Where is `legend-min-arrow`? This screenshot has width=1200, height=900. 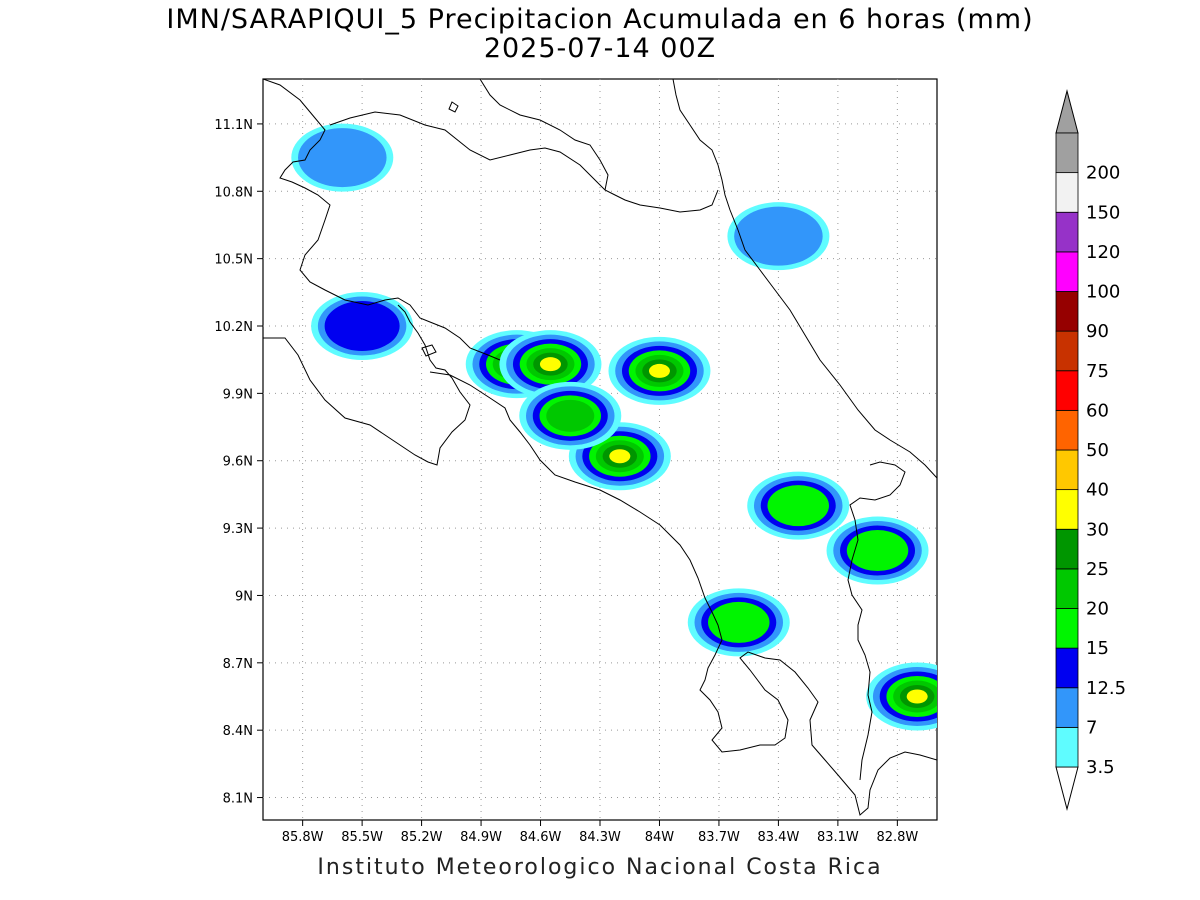
legend-min-arrow is located at coordinates (1067, 788).